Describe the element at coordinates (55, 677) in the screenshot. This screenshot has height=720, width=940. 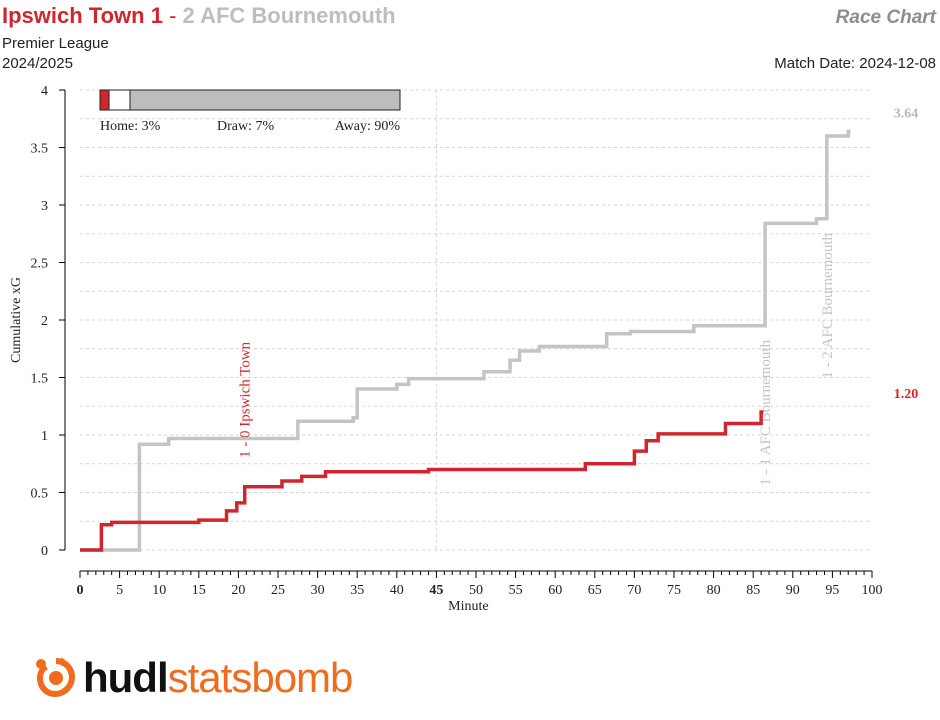
I see `statsbomb-logo-icon` at that location.